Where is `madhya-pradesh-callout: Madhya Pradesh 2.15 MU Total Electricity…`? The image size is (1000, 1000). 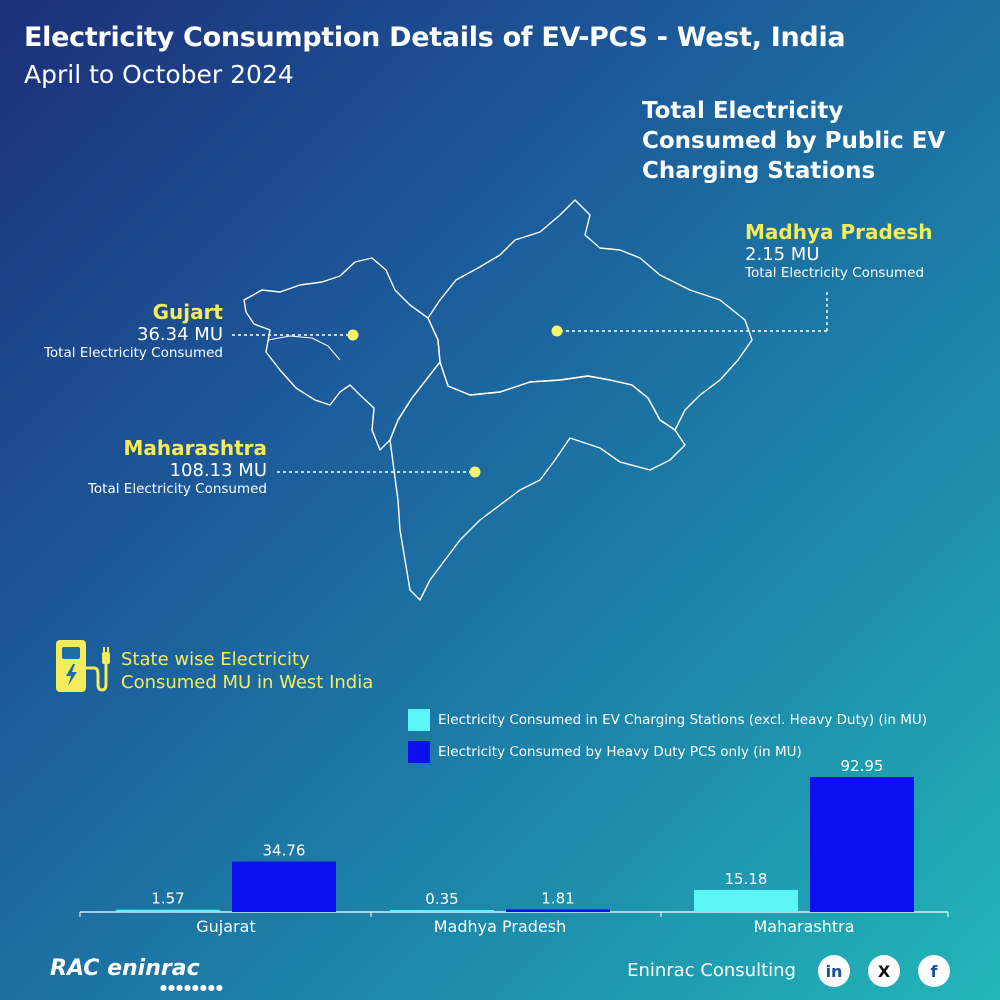 madhya-pradesh-callout: Madhya Pradesh 2.15 MU Total Electricity… is located at coordinates (839, 250).